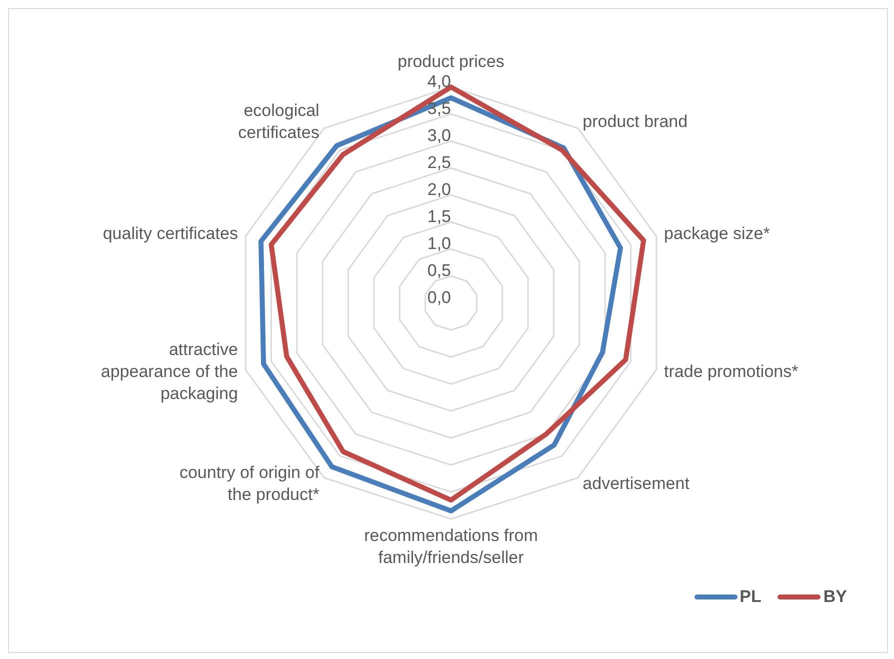  Describe the element at coordinates (635, 121) in the screenshot. I see `spoke-label: product brand` at that location.